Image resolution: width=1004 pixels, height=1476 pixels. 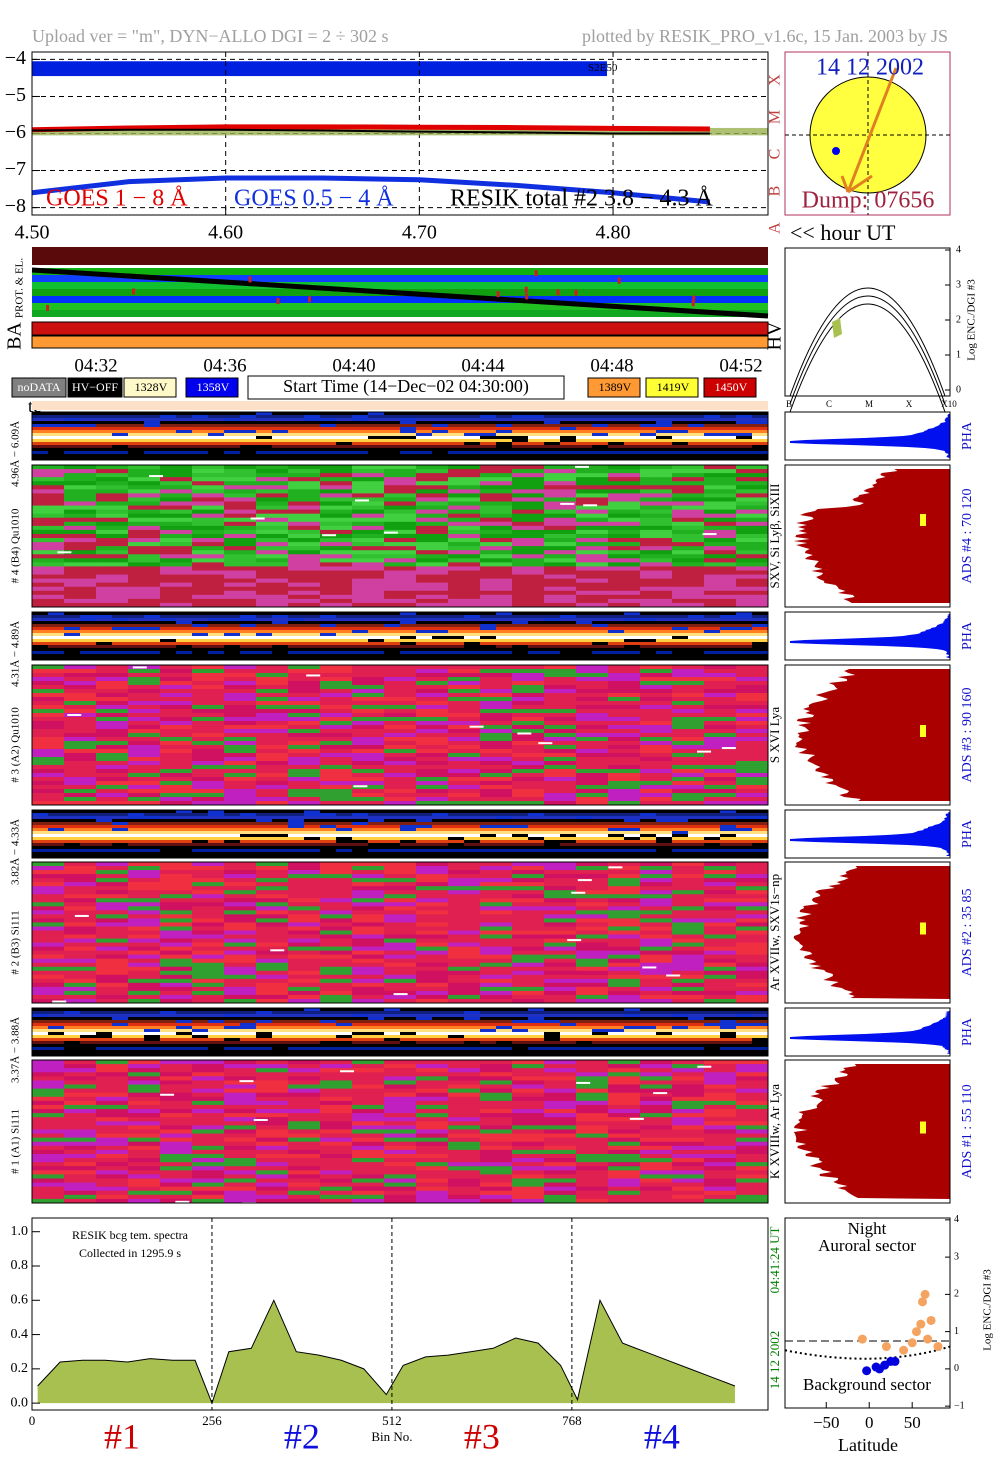 What do you see at coordinates (581, 466) in the screenshot?
I see `spectrum-spot` at bounding box center [581, 466].